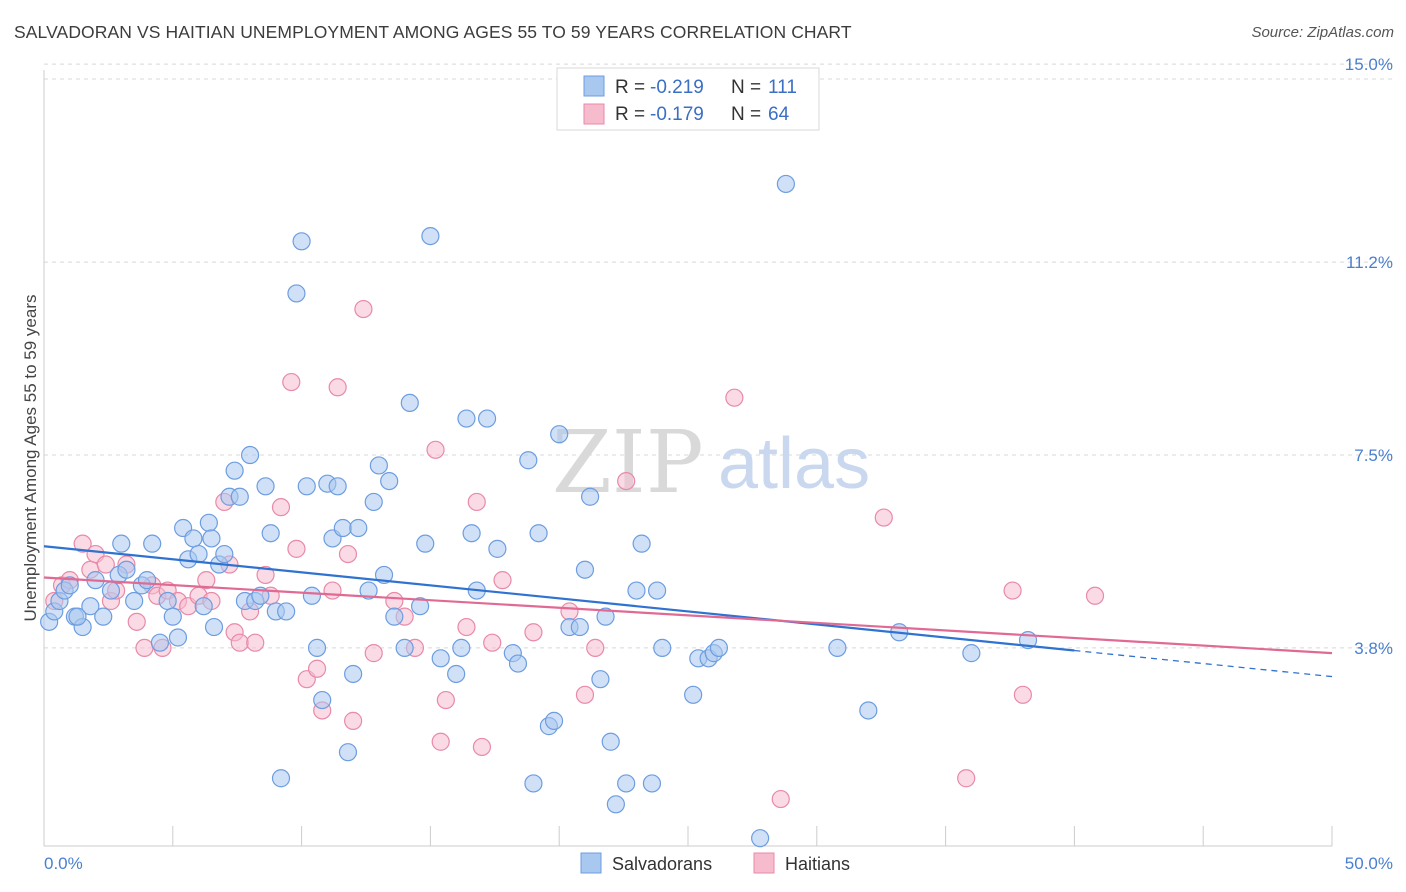  I want to click on legend-n-value-2: 64, so click(779, 114).